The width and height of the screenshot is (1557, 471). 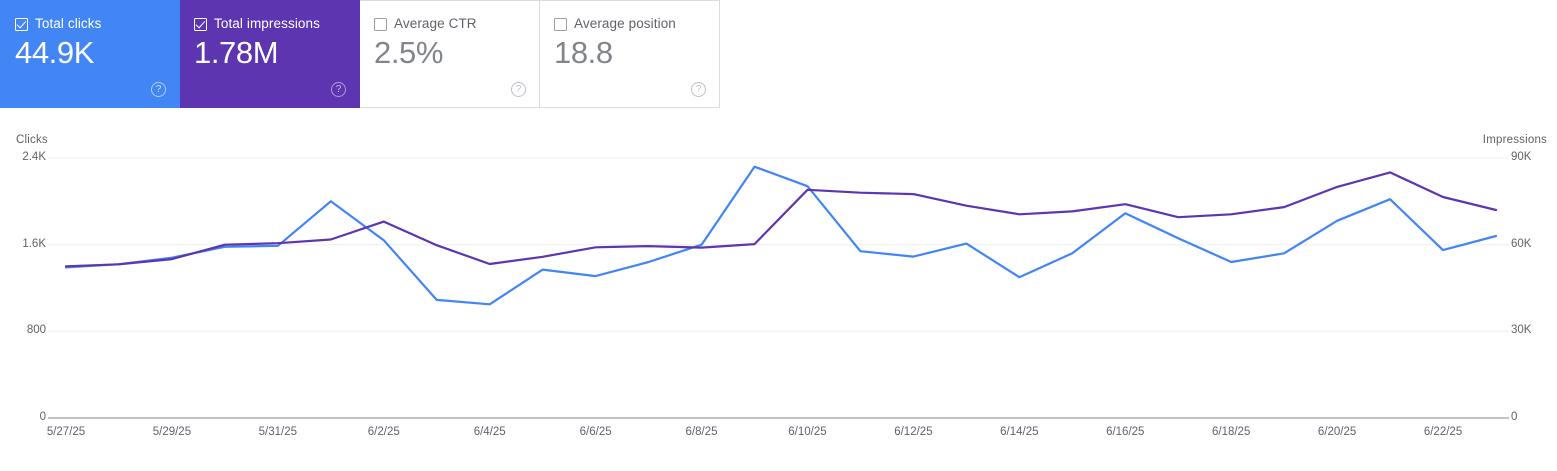 I want to click on x-axis-tick-label: 5/31/25, so click(x=278, y=432).